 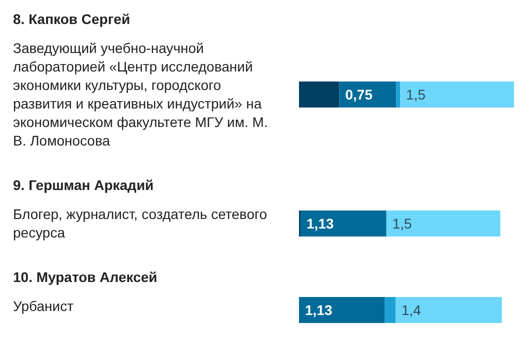 What do you see at coordinates (140, 223) in the screenshot?
I see `text: Блогер, журналист, создатель сетевого ресурса` at bounding box center [140, 223].